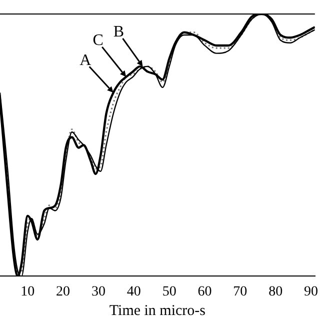 The image size is (320, 320). I want to click on x-tick-label: 90, so click(311, 292).